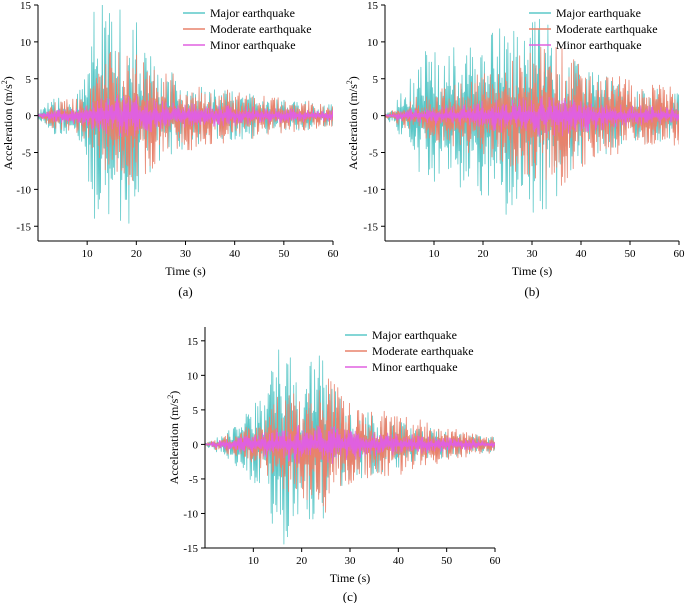  Describe the element at coordinates (185, 291) in the screenshot. I see `panel-label: (a)` at that location.